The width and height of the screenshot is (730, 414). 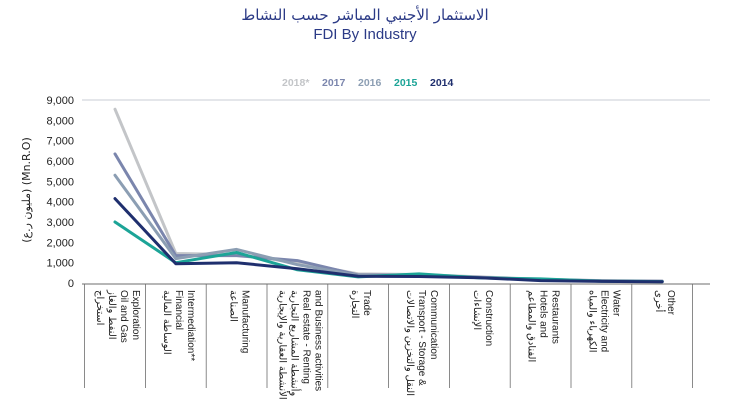 I want to click on y-tick-label: 4,000, so click(x=60, y=203).